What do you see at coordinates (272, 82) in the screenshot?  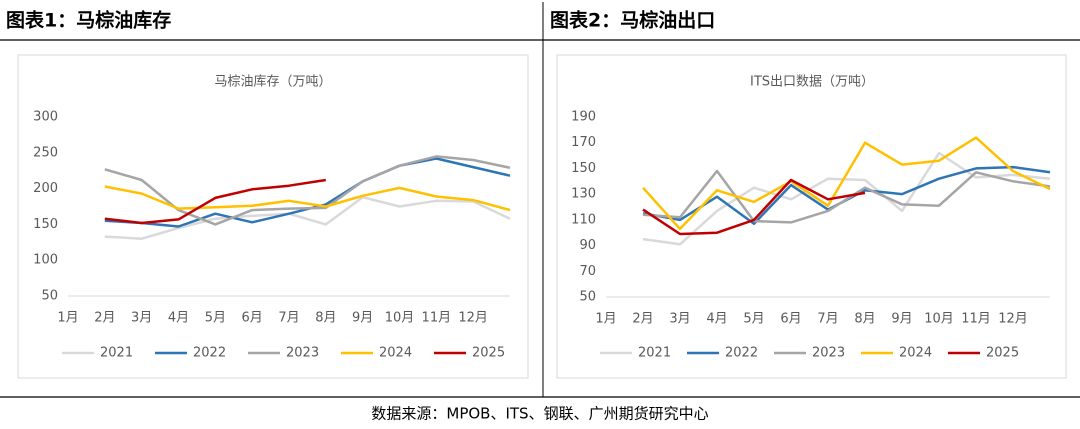 I see `chart-title: 马棕油库存（万吨）` at bounding box center [272, 82].